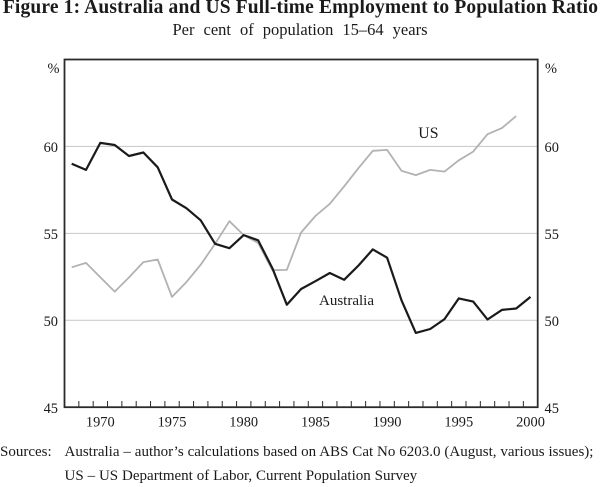 Image resolution: width=600 pixels, height=487 pixels. What do you see at coordinates (387, 423) in the screenshot?
I see `svg-text: 1990` at bounding box center [387, 423].